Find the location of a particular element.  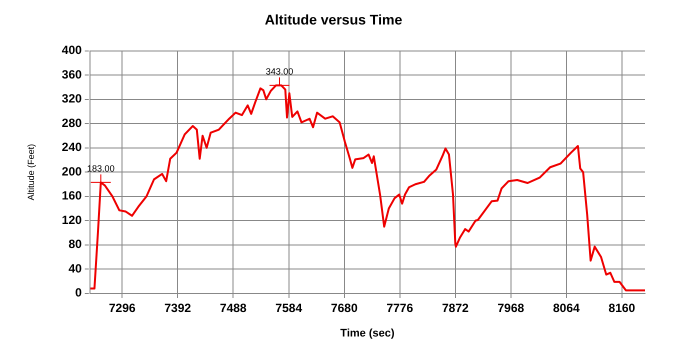

x-tick-label: 7680 is located at coordinates (344, 307).